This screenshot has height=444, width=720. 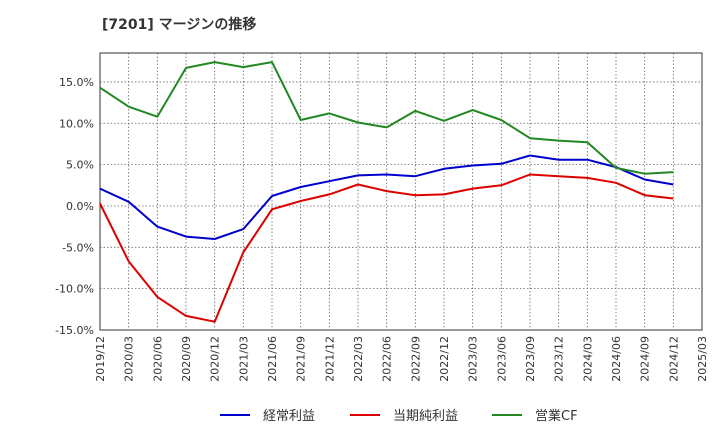 I want to click on chart-title: [7201] マージンの推移, so click(x=179, y=24).